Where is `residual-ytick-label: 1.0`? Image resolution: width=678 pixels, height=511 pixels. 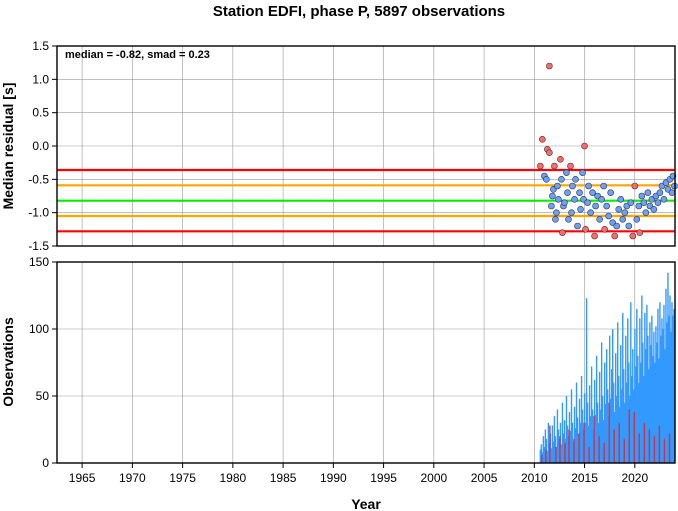
residual-ytick-label: 1.0 is located at coordinates (40, 79).